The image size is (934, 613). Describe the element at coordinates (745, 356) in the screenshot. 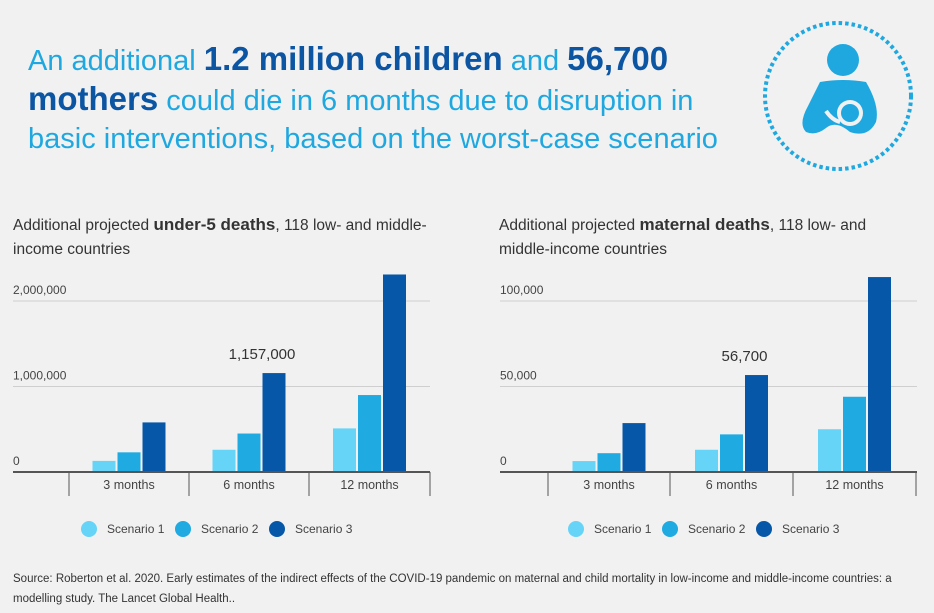

I see `data-label: 56,700` at that location.